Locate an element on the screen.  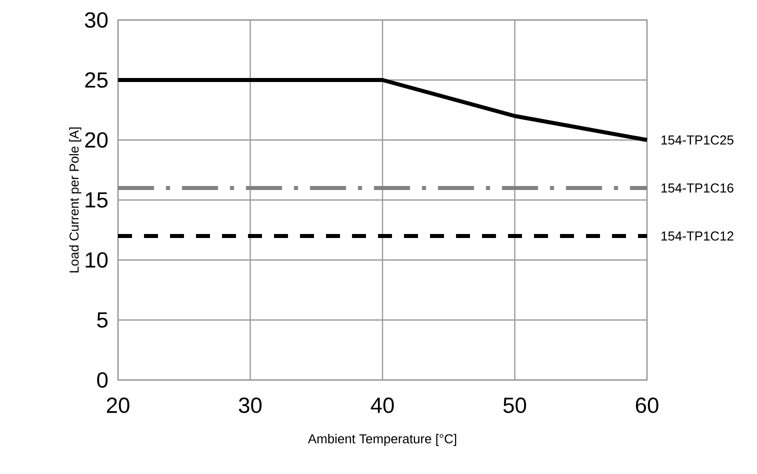
y-tick-label: 15 is located at coordinates (97, 200).